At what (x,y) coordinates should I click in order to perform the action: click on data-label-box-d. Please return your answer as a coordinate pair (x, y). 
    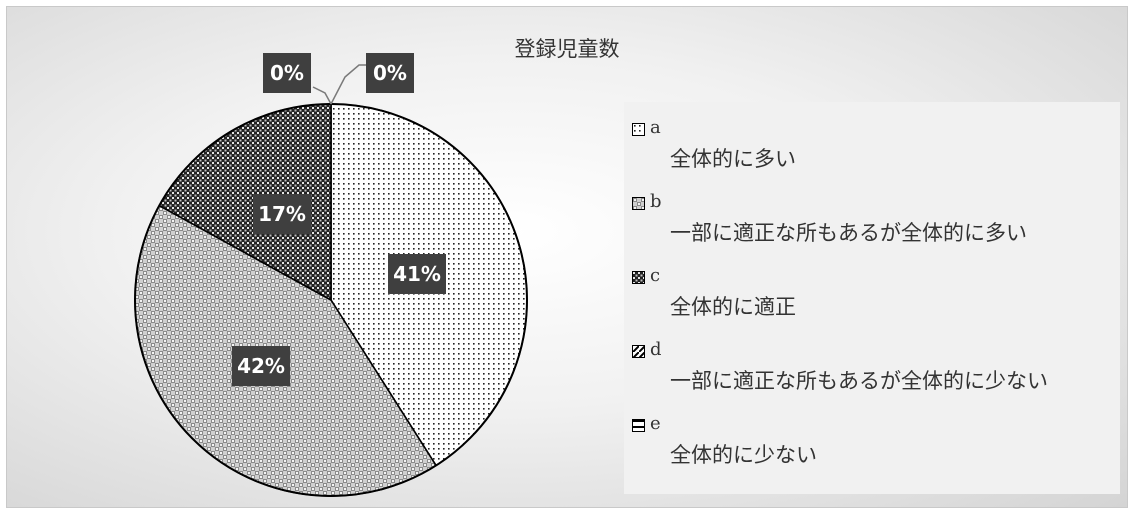
    Looking at the image, I should click on (287, 73).